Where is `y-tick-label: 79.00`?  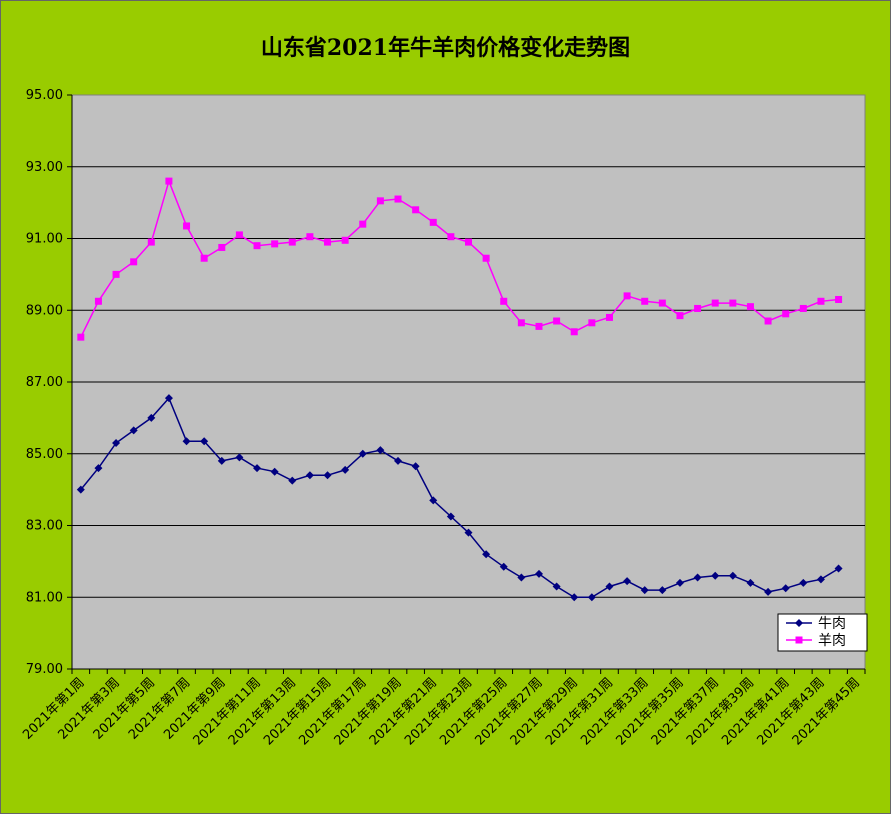
y-tick-label: 79.00 is located at coordinates (44, 669).